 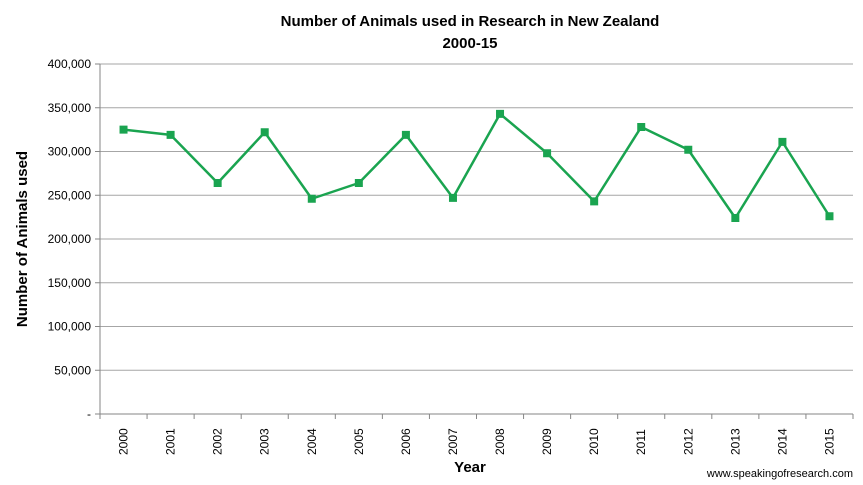 What do you see at coordinates (594, 441) in the screenshot?
I see `x-tick-label: 2010` at bounding box center [594, 441].